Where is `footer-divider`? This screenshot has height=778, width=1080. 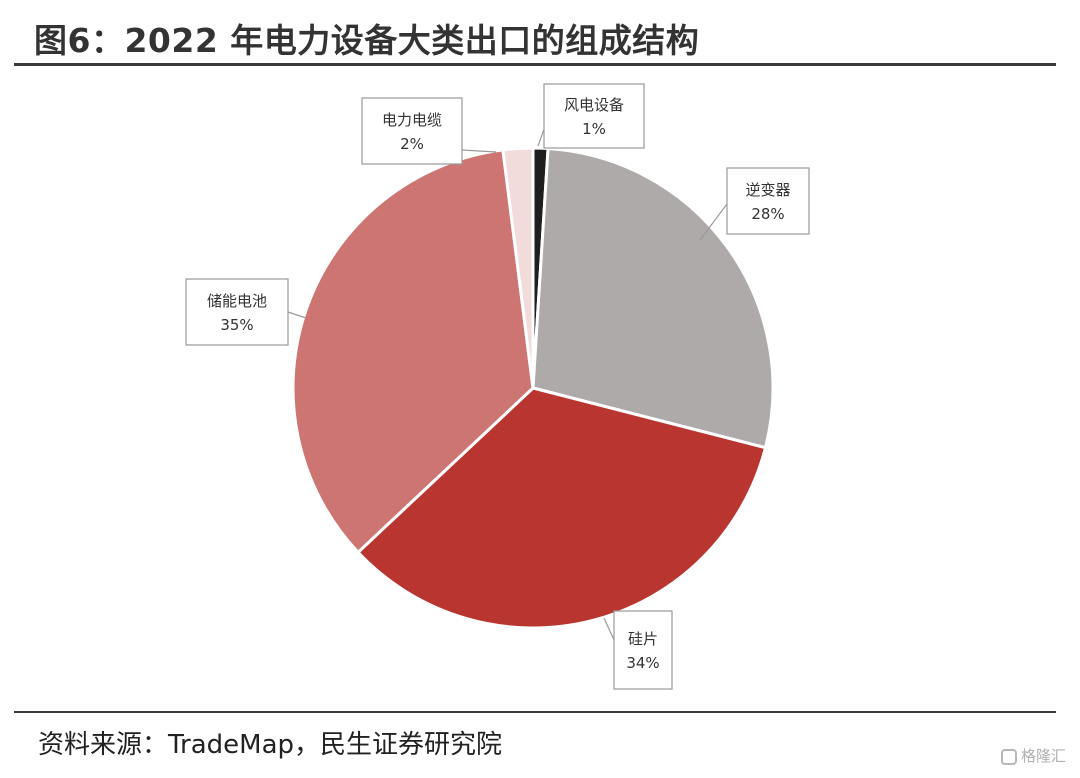 footer-divider is located at coordinates (535, 712).